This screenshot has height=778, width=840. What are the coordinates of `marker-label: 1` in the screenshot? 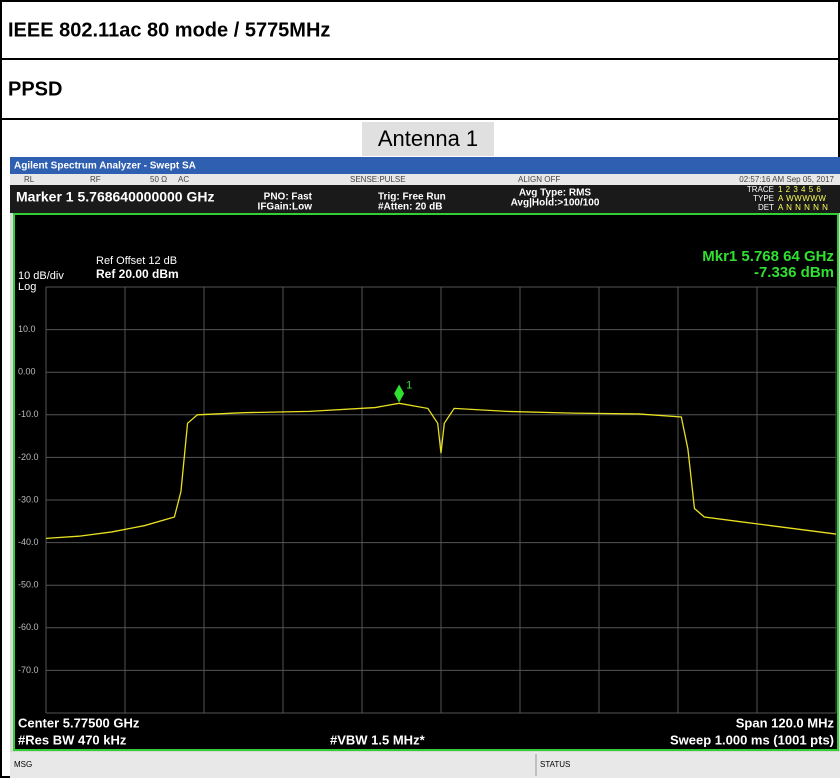 It's located at (409, 385).